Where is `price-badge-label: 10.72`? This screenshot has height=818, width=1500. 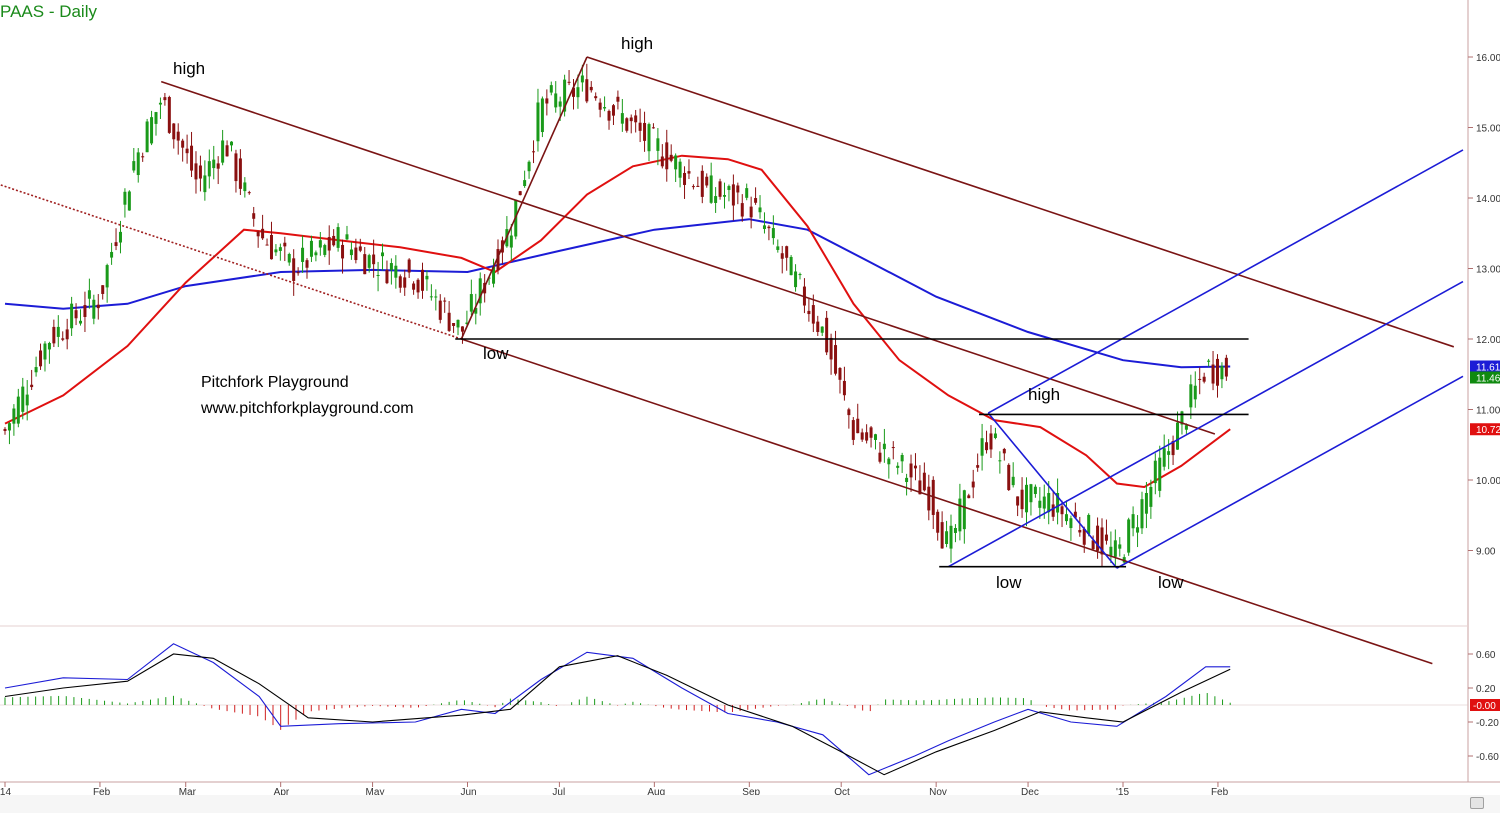
price-badge-label: 10.72 is located at coordinates (1488, 430).